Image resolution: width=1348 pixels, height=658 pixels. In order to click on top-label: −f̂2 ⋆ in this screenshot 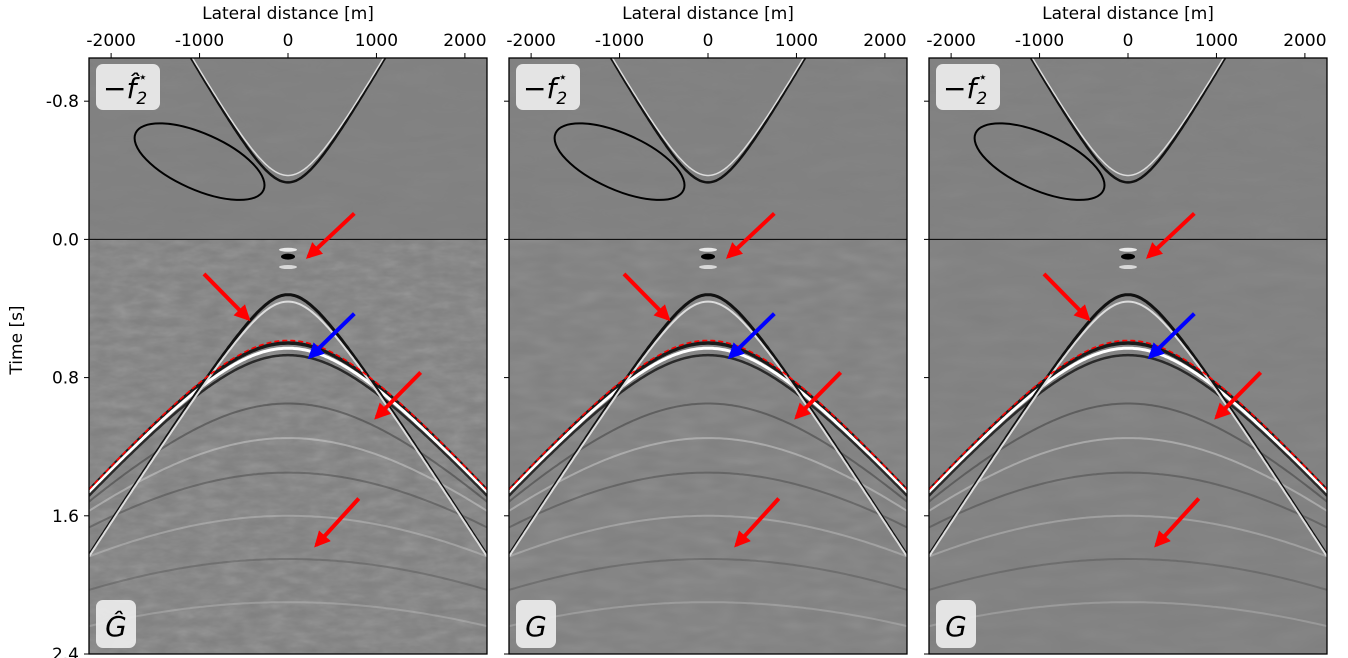, I will do `click(125, 88)`.